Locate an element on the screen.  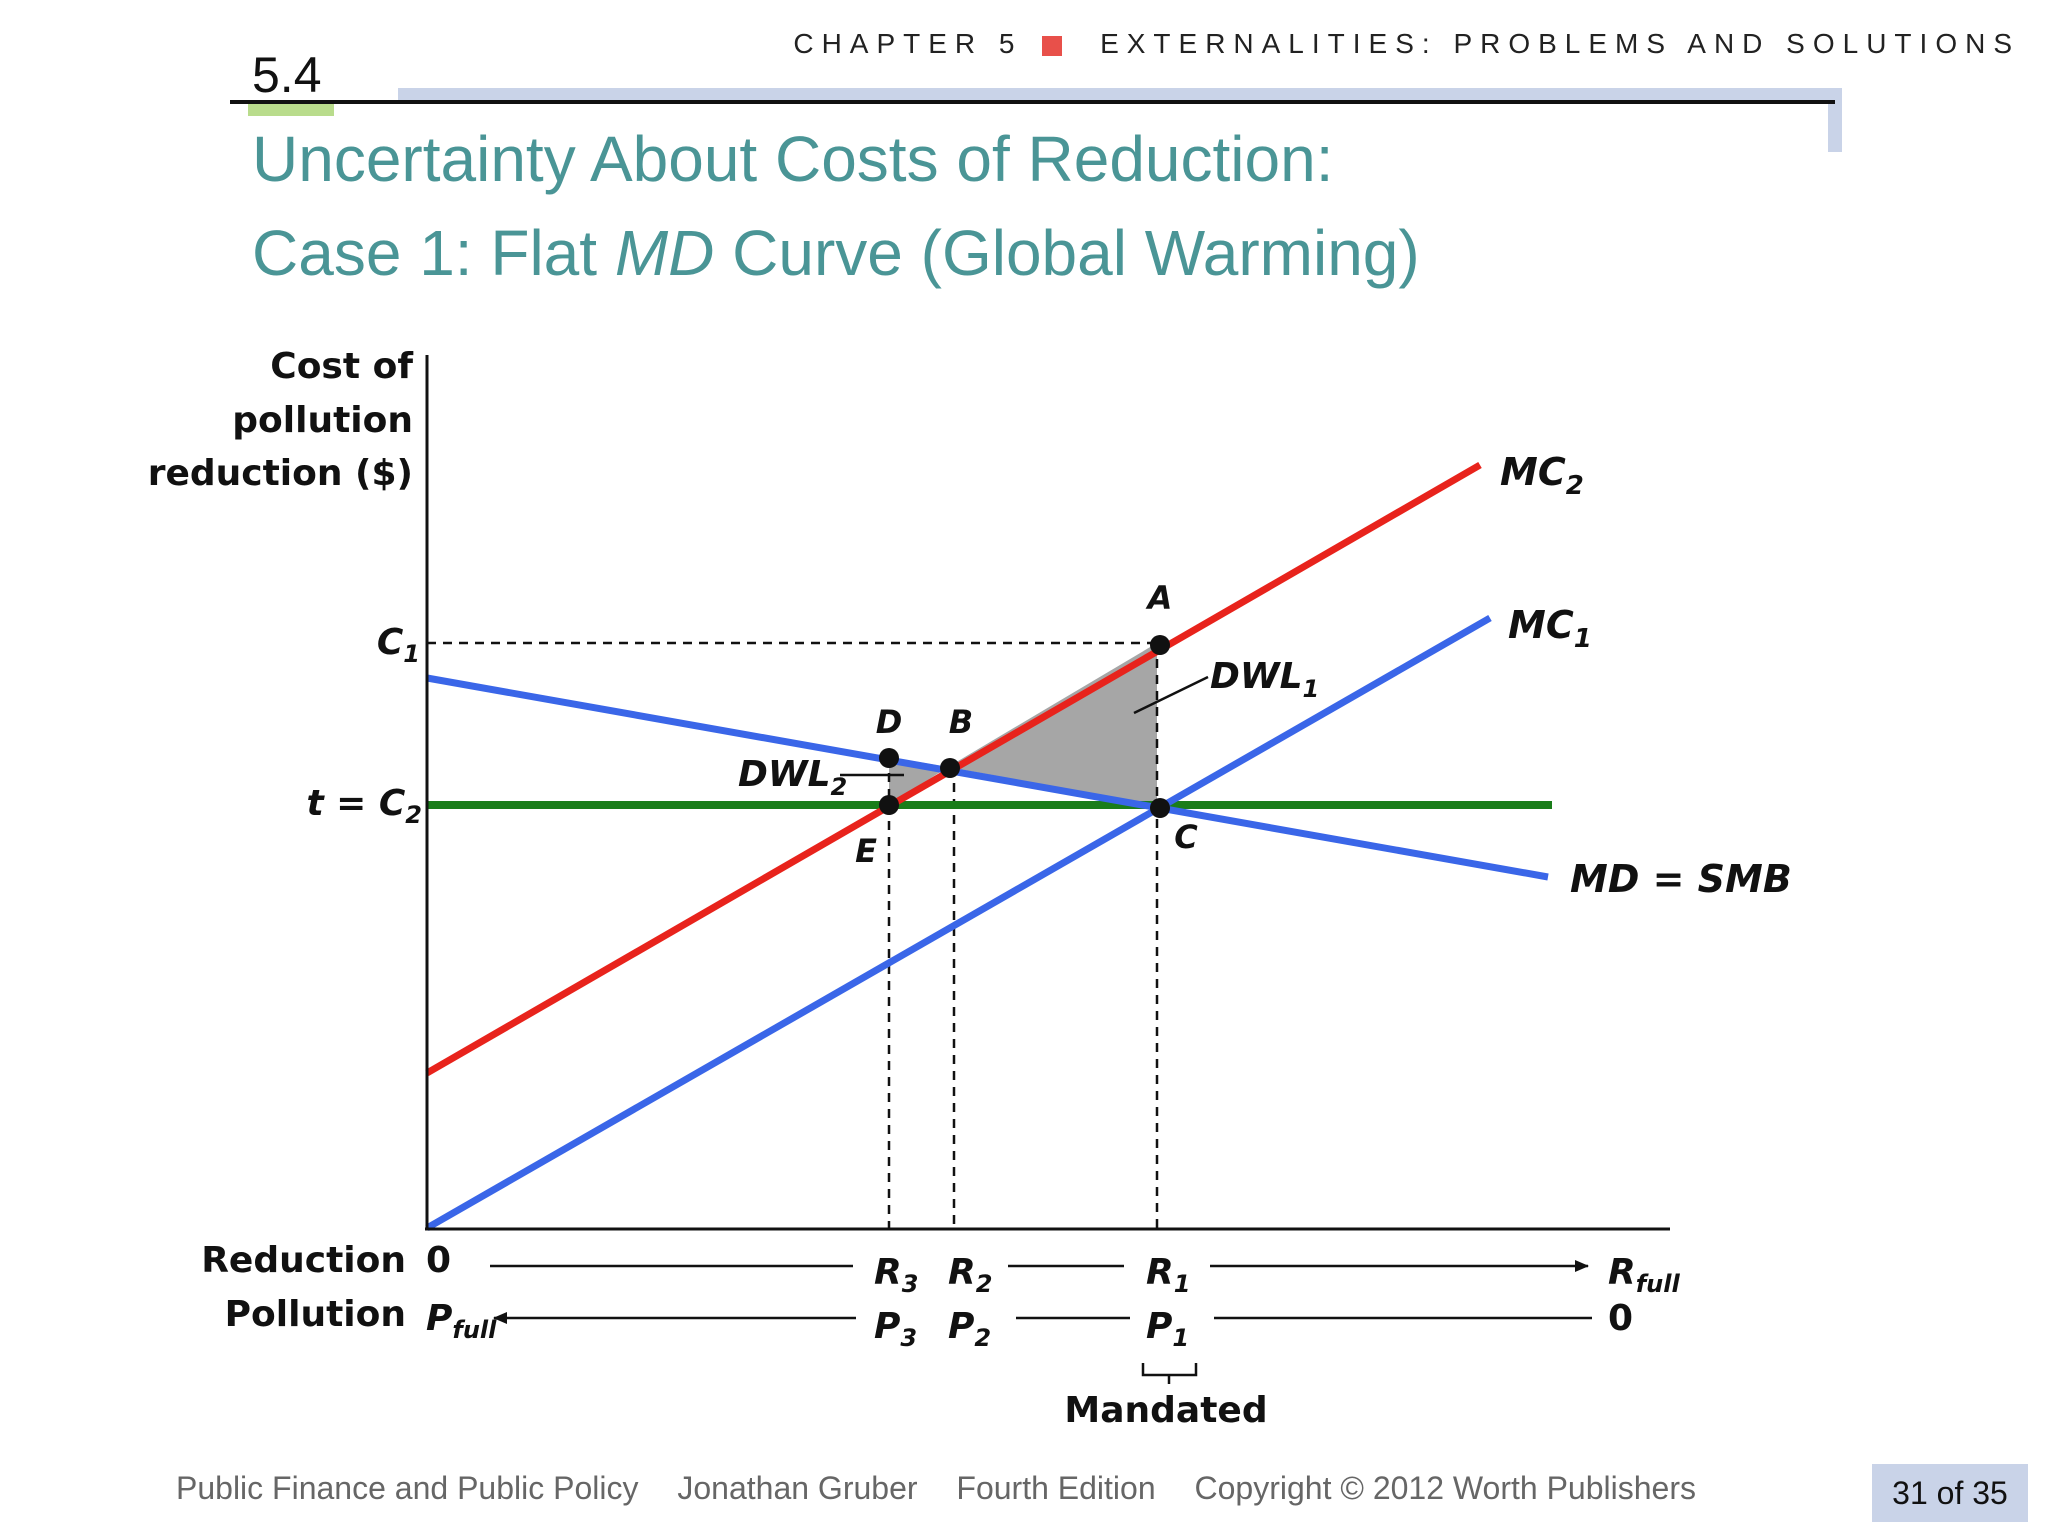
y-axis-label-line3: reduction ($) is located at coordinates (280, 473).